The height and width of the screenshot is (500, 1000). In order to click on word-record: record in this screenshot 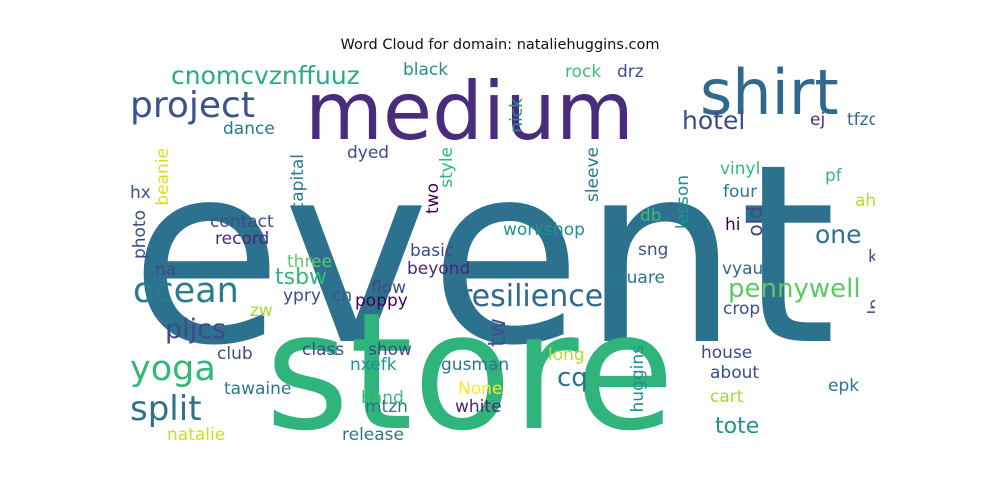, I will do `click(242, 239)`.